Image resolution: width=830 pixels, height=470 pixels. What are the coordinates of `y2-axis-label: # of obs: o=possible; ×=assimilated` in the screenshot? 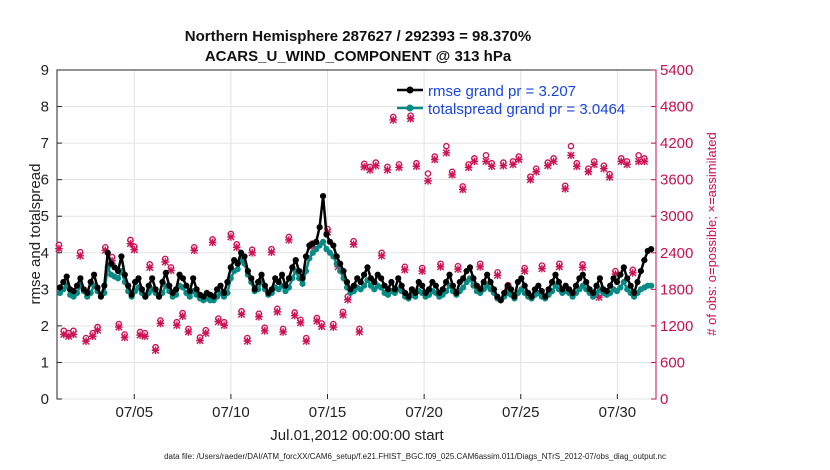 It's located at (711, 233).